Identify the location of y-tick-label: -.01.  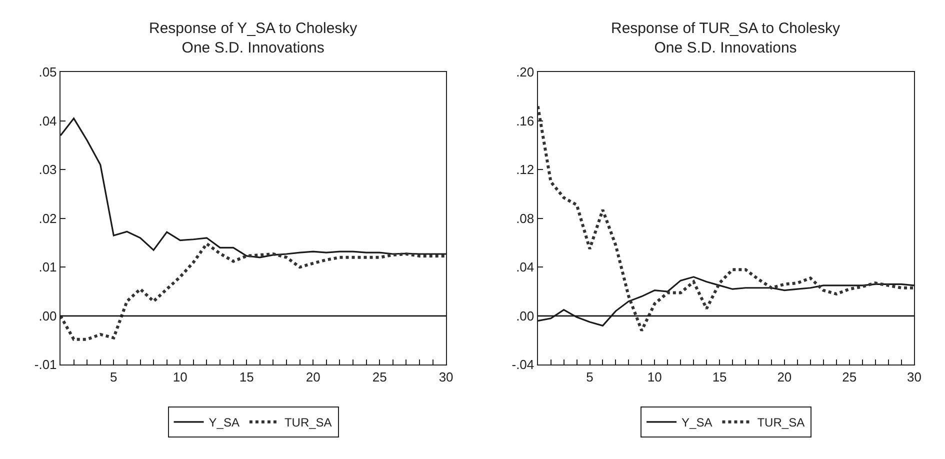
(45, 364).